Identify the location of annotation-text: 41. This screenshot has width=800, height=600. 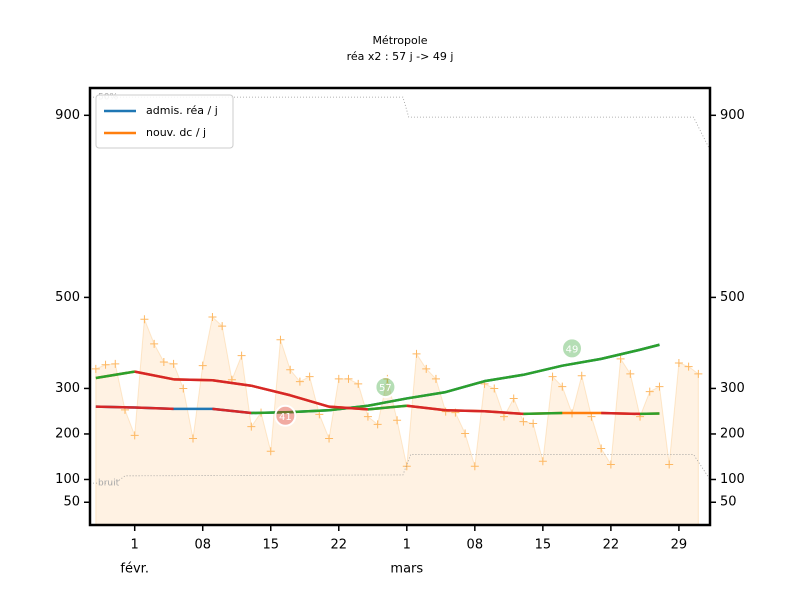
(285, 417).